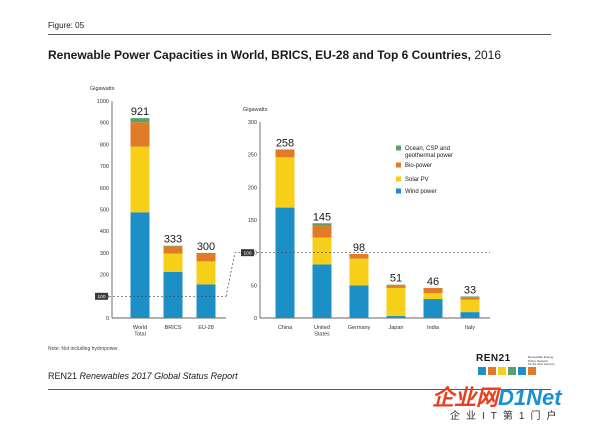 This screenshot has width=600, height=424. What do you see at coordinates (255, 110) in the screenshot?
I see `y-axis-label: Gigawatts` at bounding box center [255, 110].